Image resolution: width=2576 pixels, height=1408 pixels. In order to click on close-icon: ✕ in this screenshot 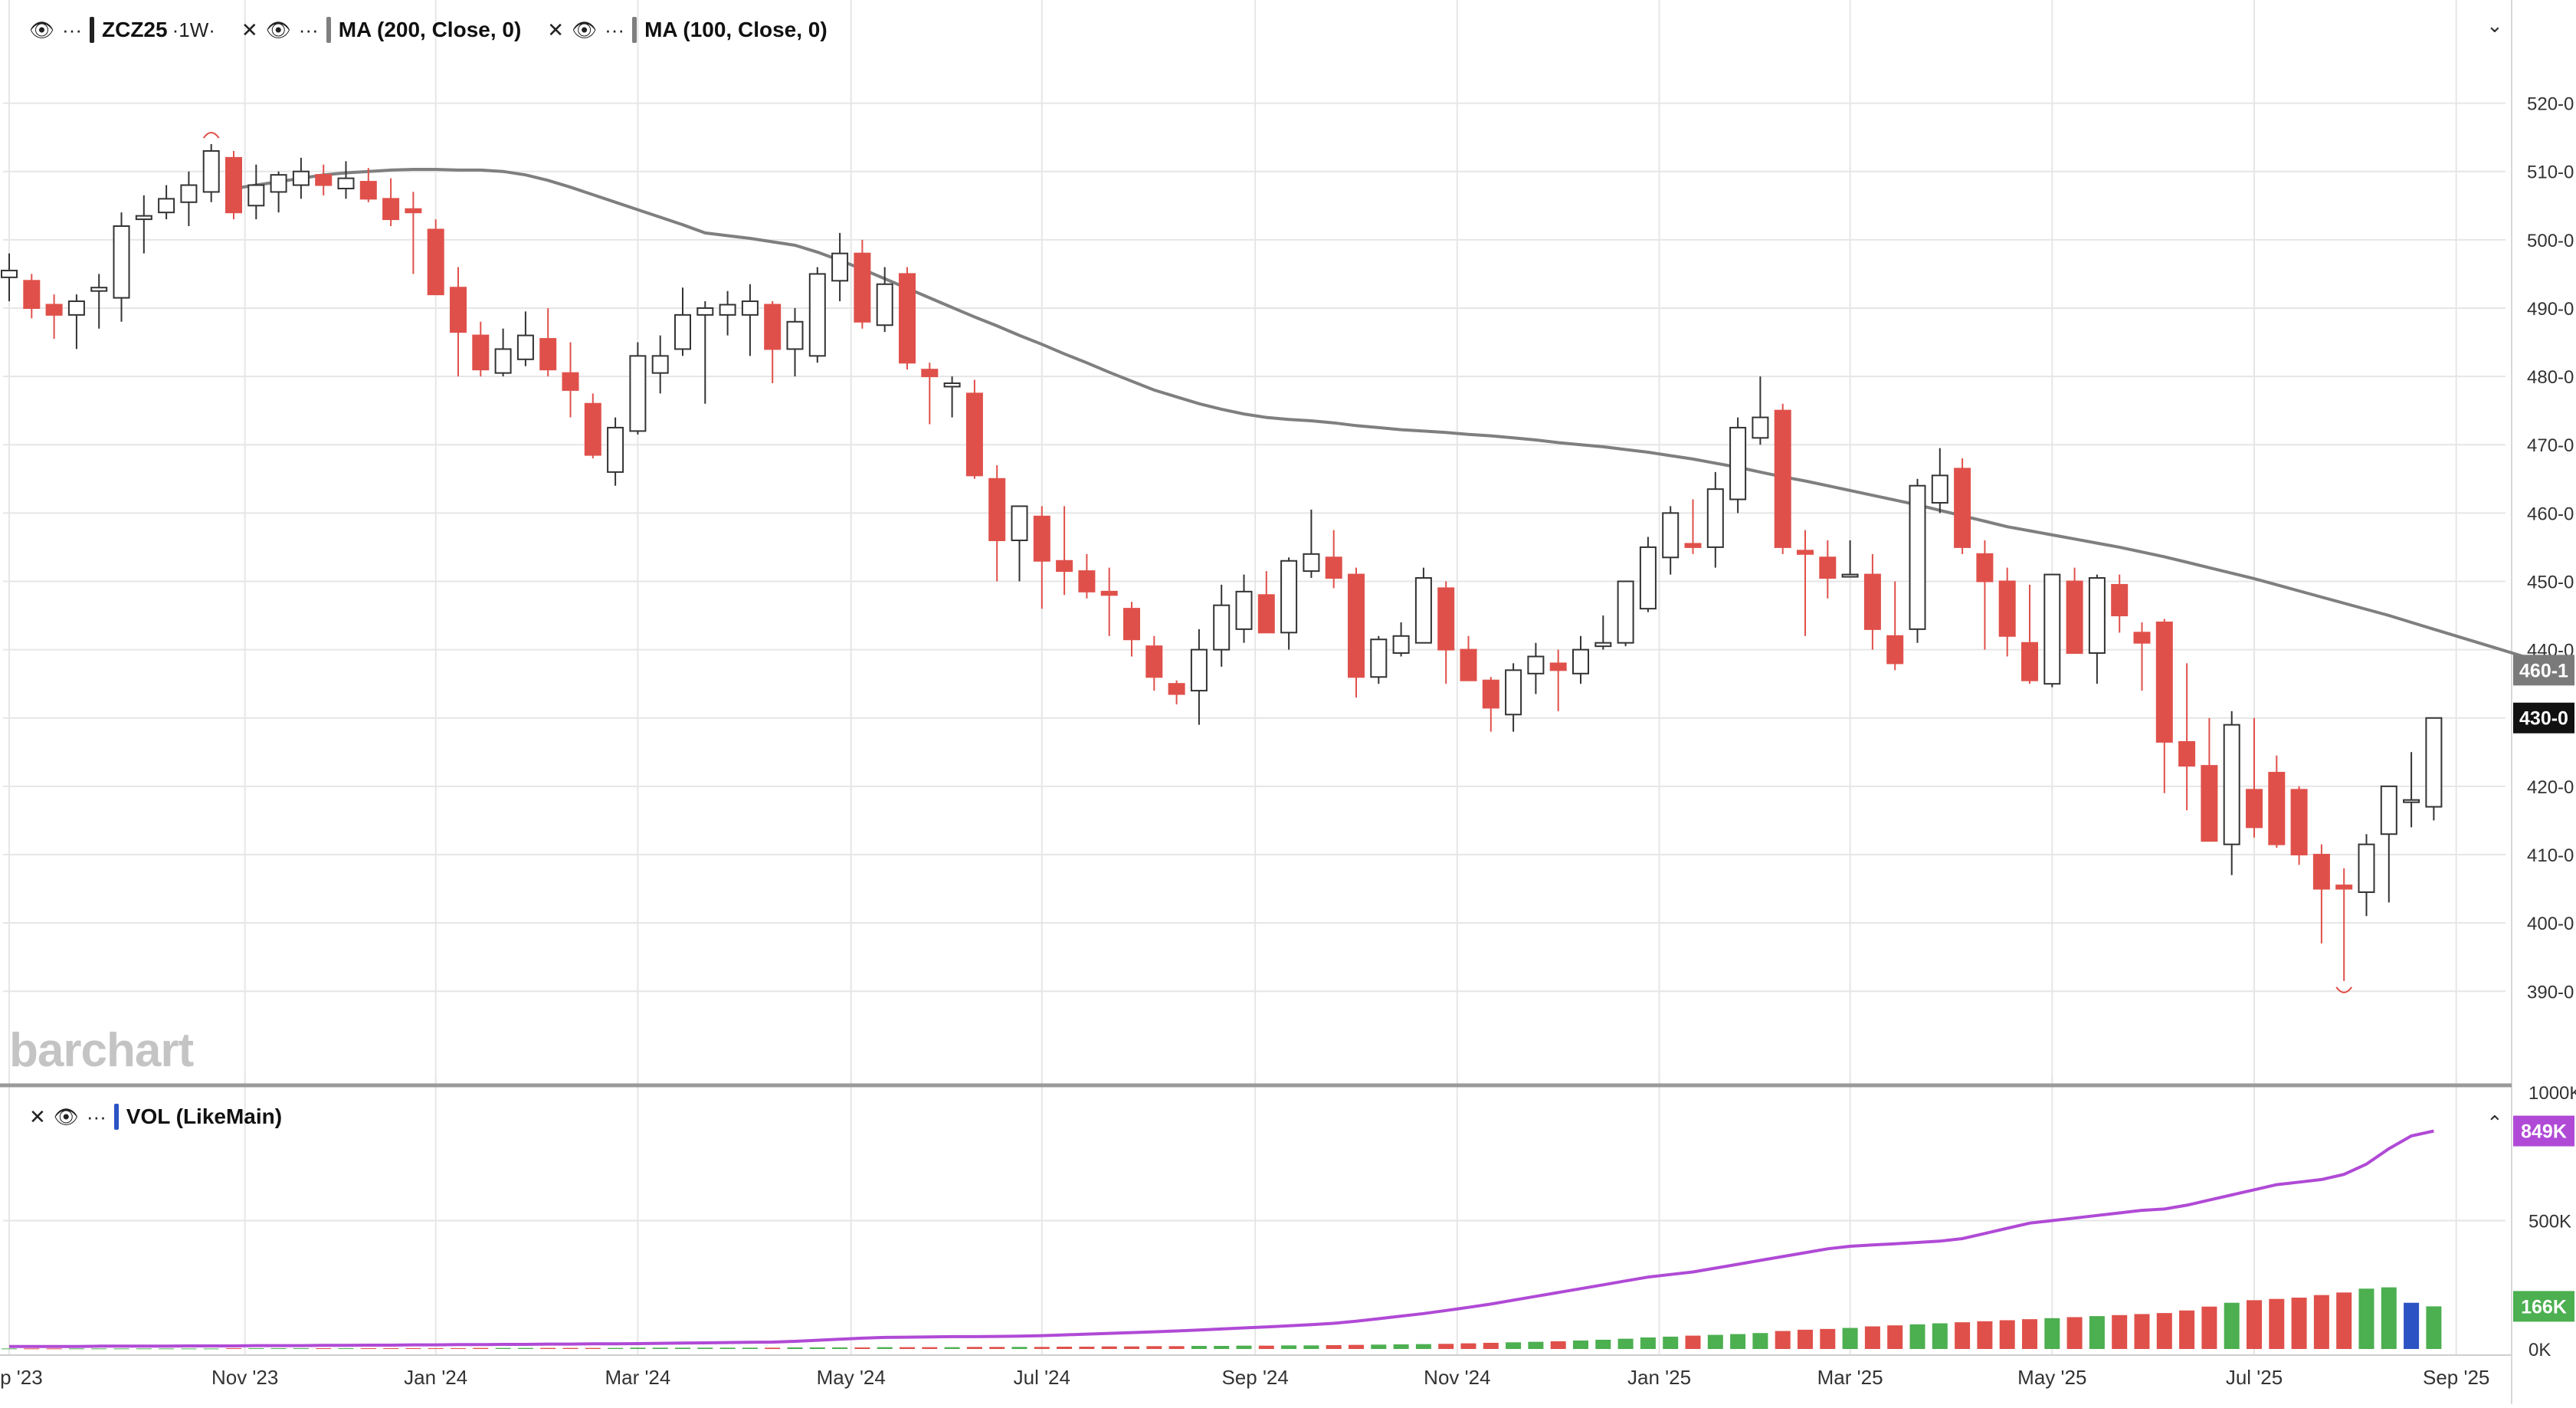, I will do `click(249, 30)`.